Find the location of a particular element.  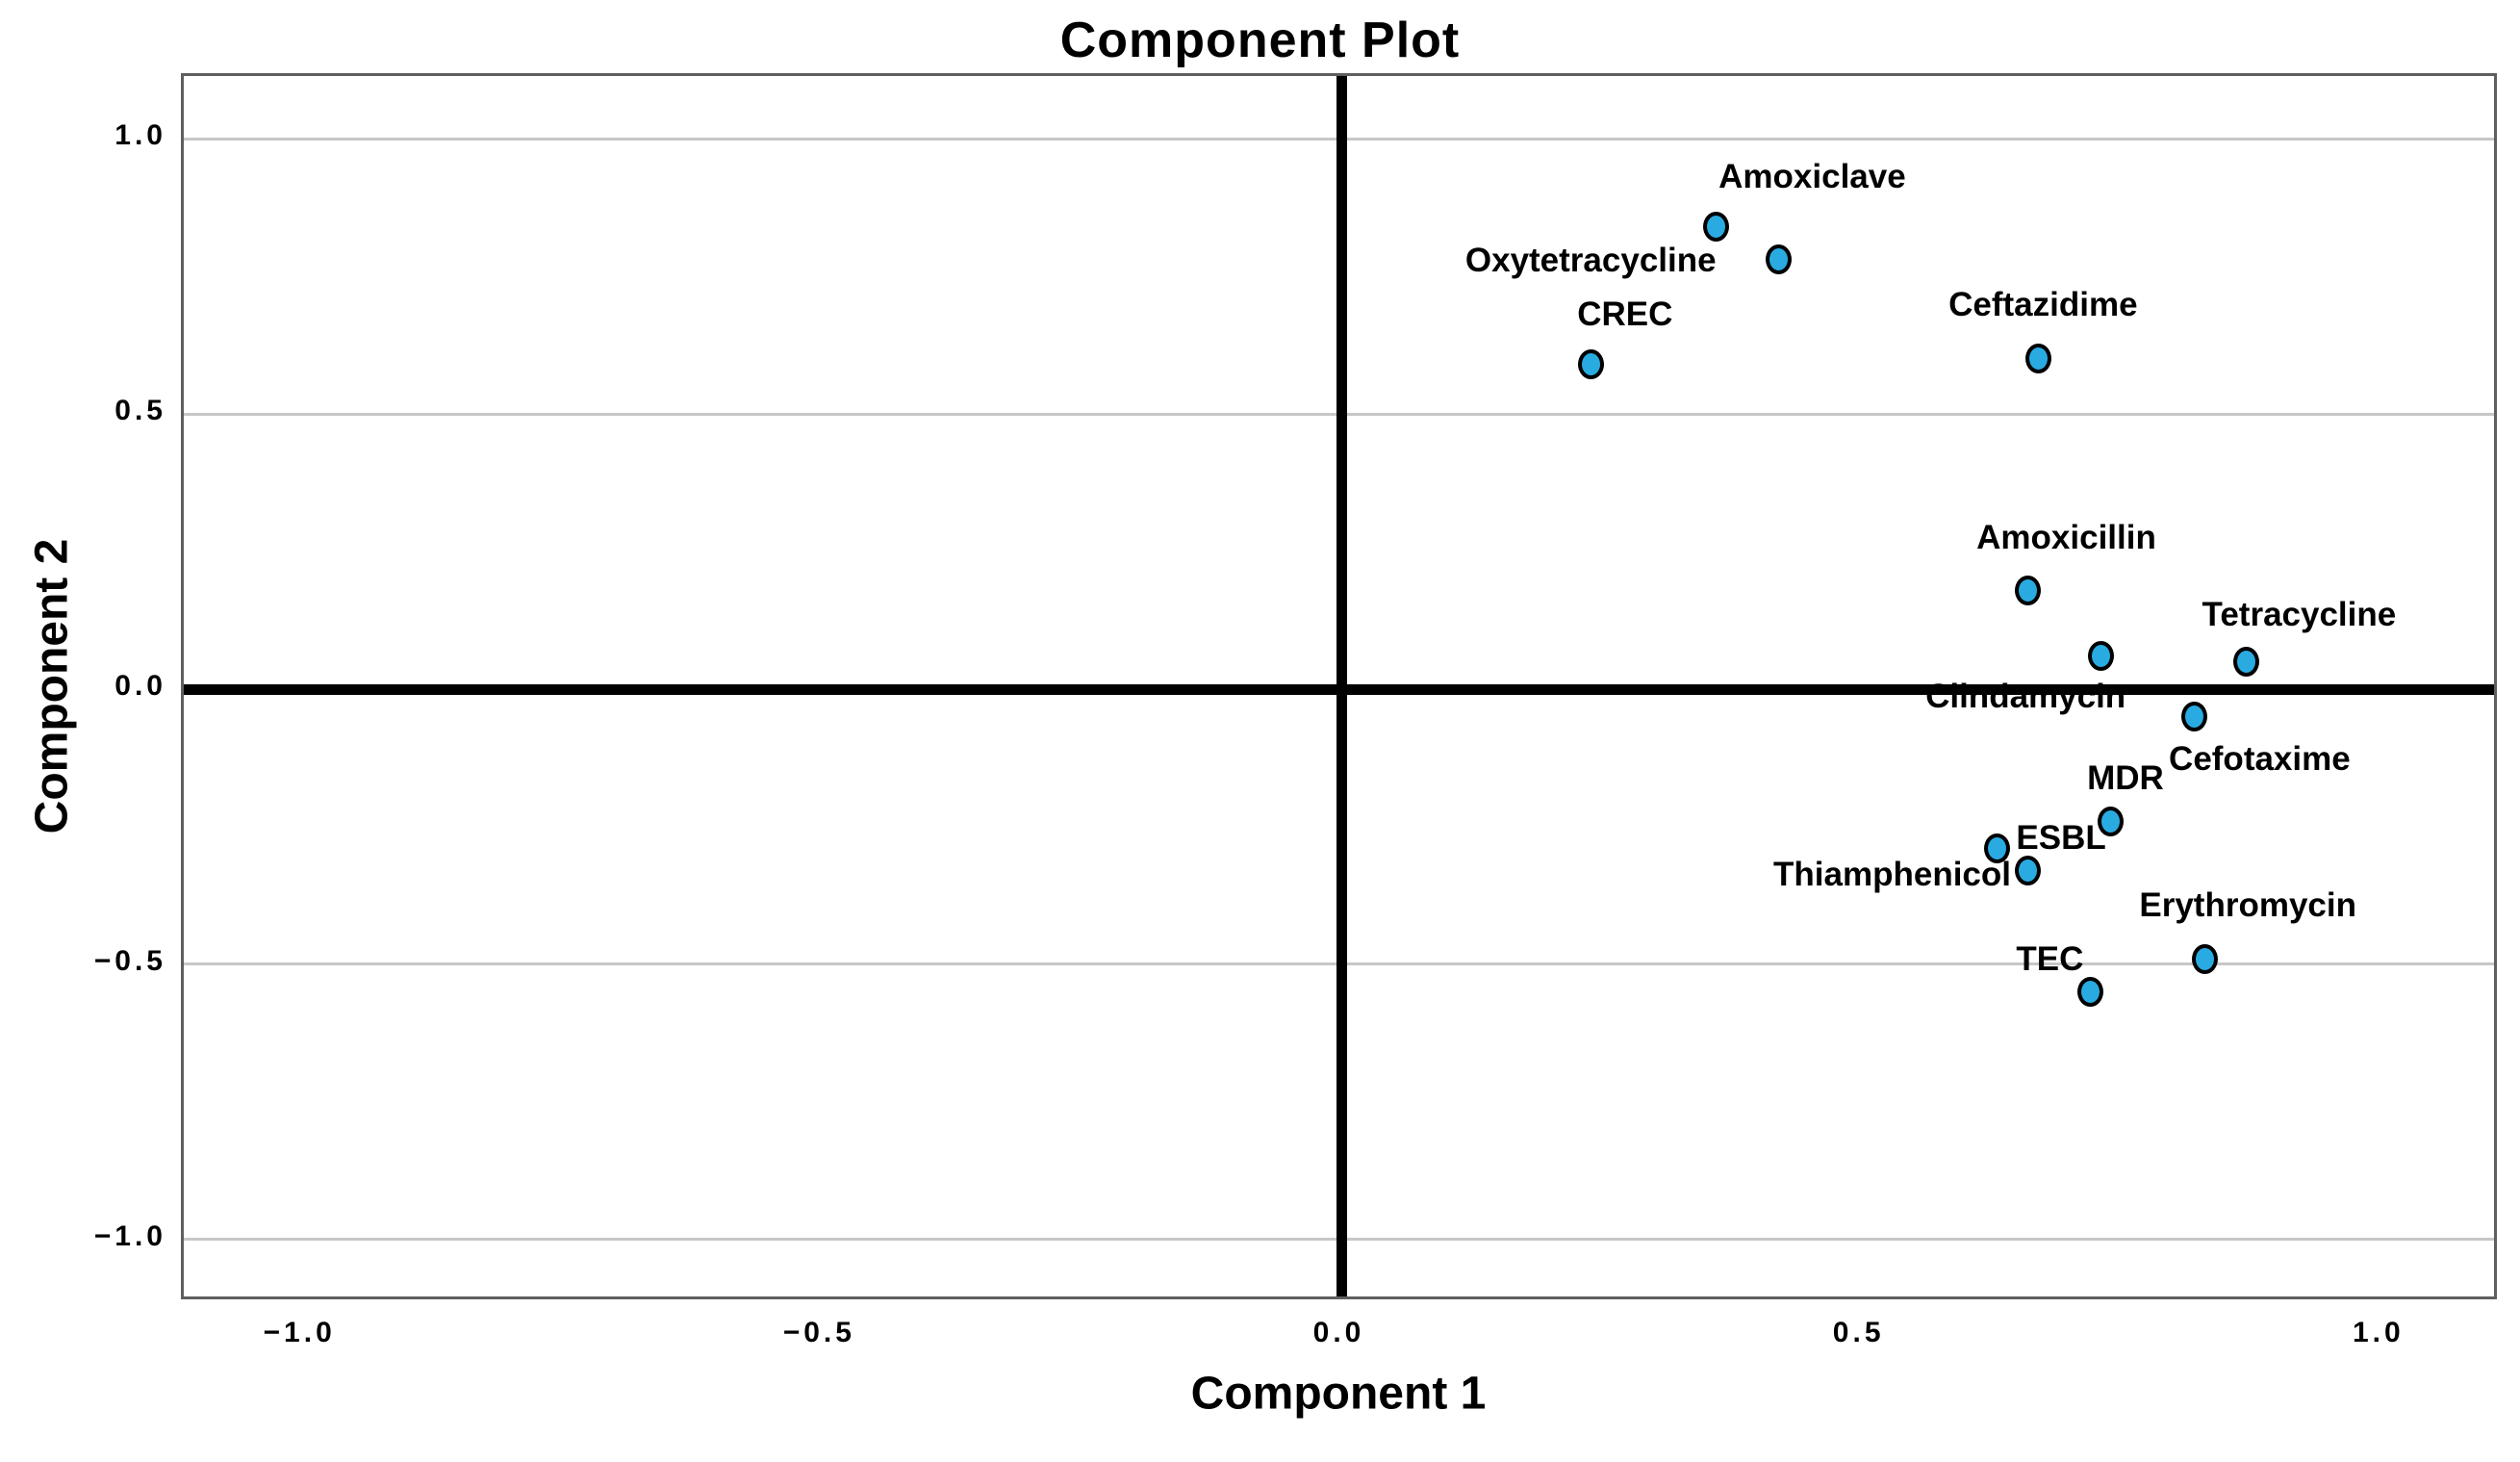

point-label-esbl: ESBL is located at coordinates (2061, 837).